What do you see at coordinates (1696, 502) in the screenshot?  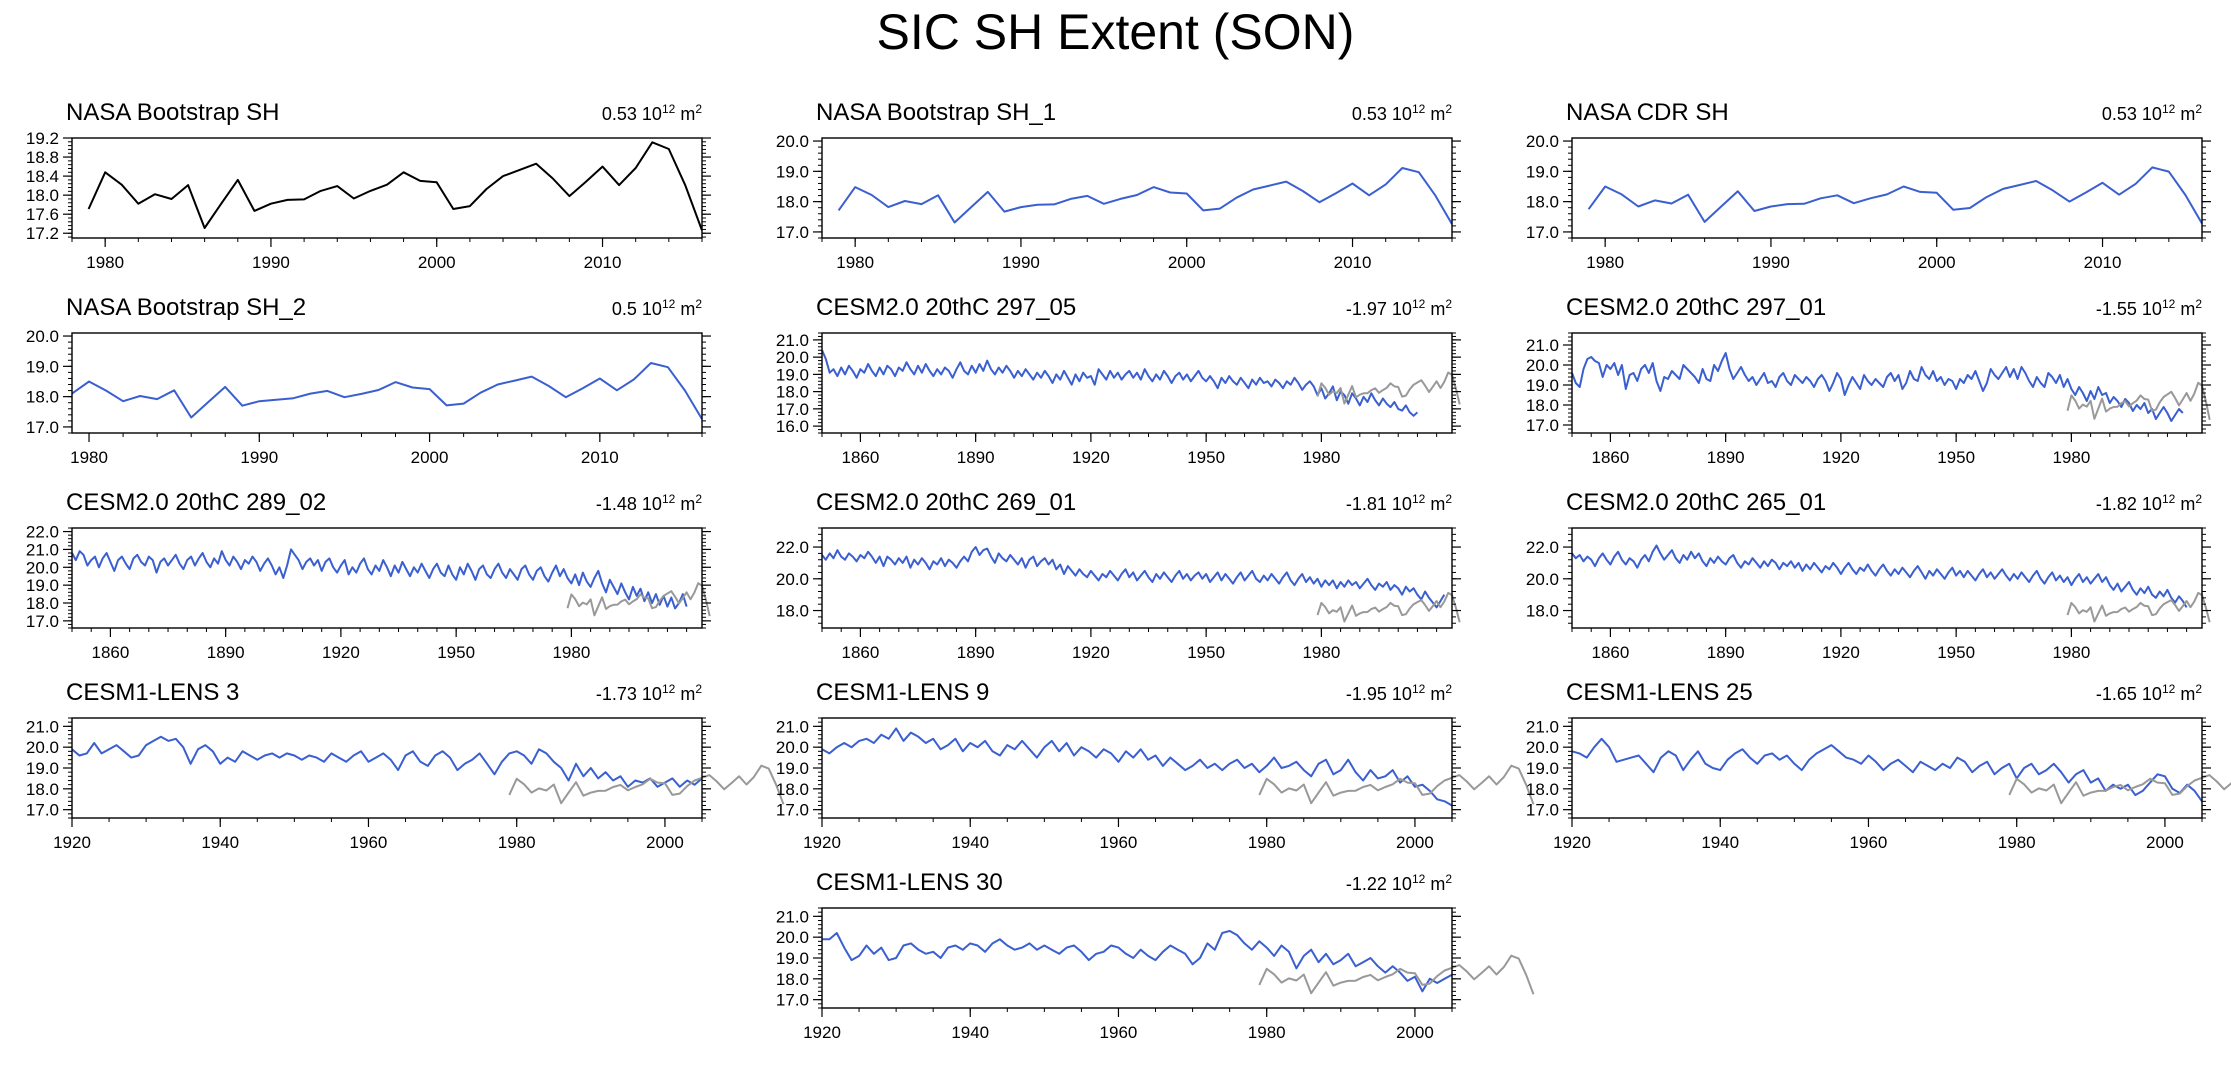 I see `panel-title: CESM2.0 20thC 265_01` at bounding box center [1696, 502].